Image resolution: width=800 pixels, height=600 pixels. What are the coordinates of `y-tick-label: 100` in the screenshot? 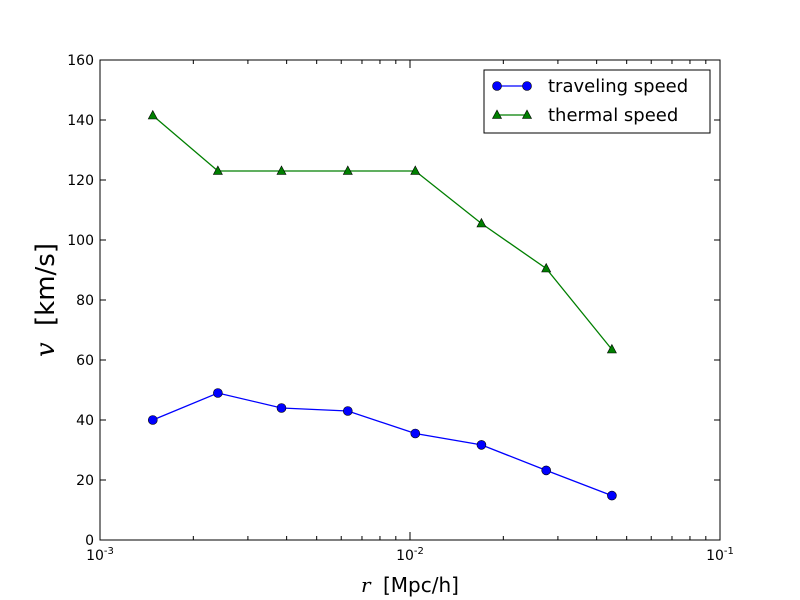 It's located at (80, 241).